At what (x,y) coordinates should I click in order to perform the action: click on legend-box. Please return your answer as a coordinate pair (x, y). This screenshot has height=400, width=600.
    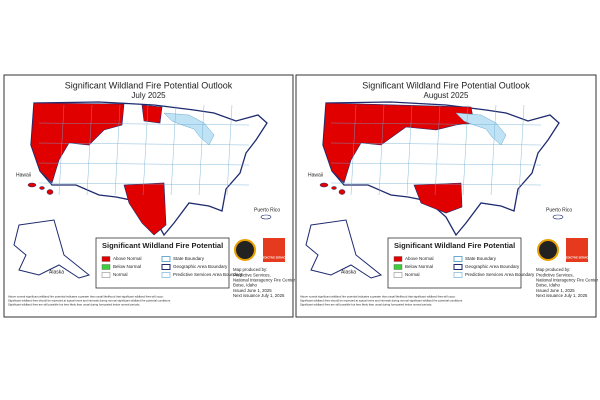
    Looking at the image, I should click on (454, 263).